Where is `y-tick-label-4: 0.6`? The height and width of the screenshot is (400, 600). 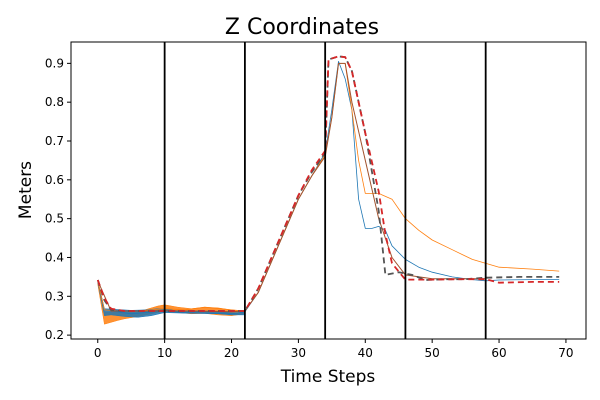
y-tick-label-4: 0.6 is located at coordinates (54, 180).